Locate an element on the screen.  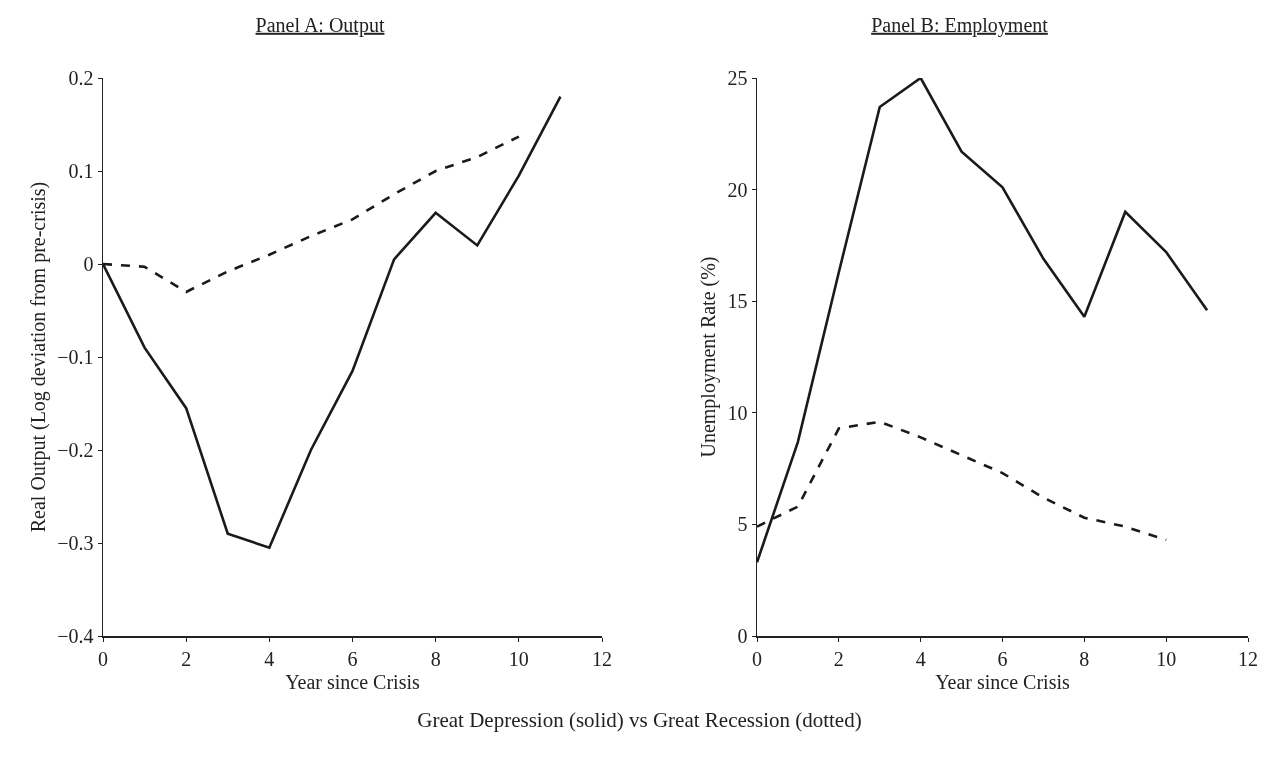
chart-title: Panel A: Output is located at coordinates (320, 25).